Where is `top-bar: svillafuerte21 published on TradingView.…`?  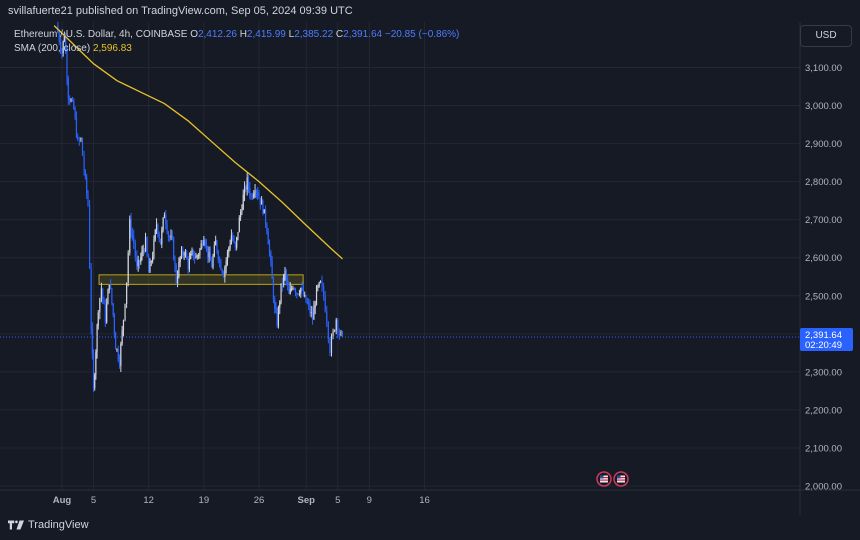 top-bar: svillafuerte21 published on TradingView.… is located at coordinates (430, 11).